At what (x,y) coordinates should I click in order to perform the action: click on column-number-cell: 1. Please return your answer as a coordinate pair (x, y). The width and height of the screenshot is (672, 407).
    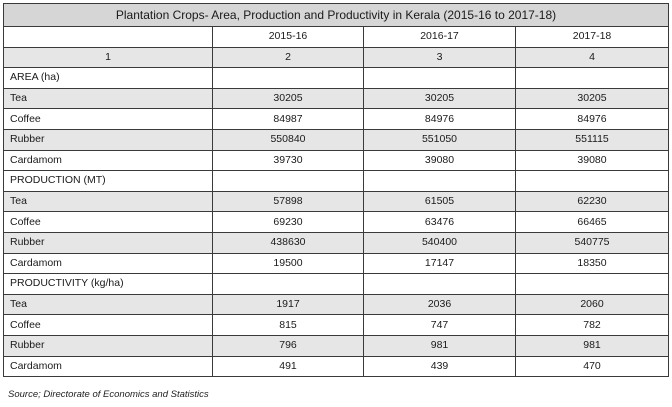
    Looking at the image, I should click on (108, 57).